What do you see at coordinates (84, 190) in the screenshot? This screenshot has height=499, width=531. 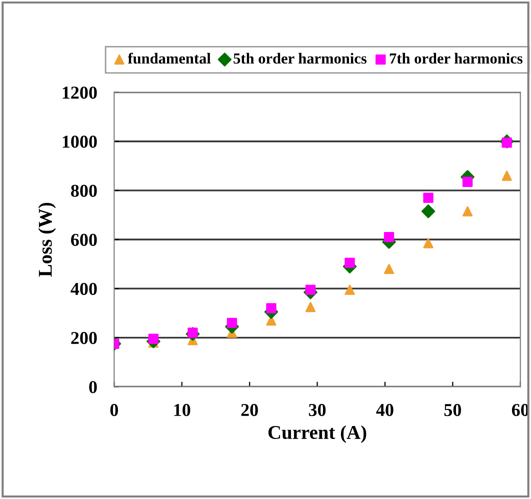 I see `y-tick-label: 800` at bounding box center [84, 190].